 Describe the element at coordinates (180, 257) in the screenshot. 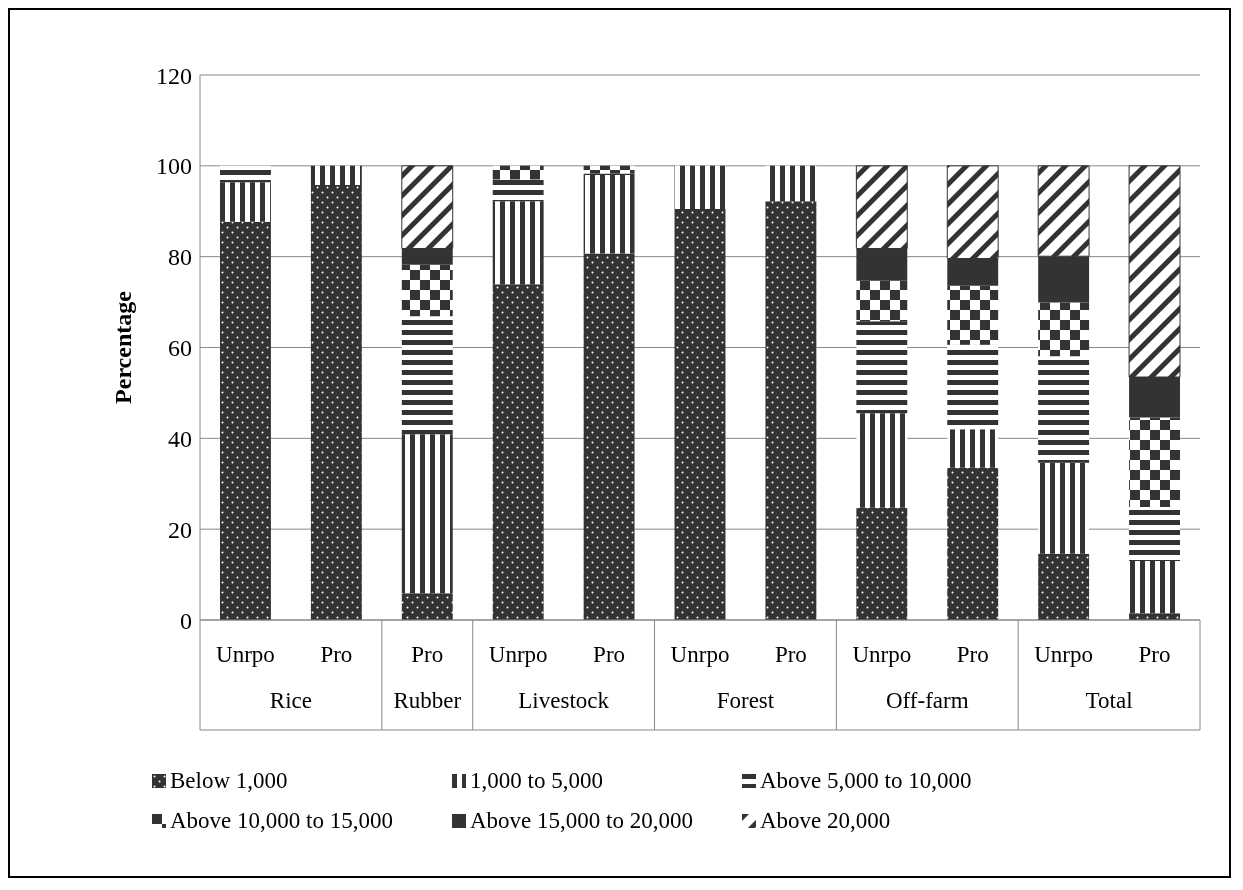

I see `y-tick-label: 80` at that location.